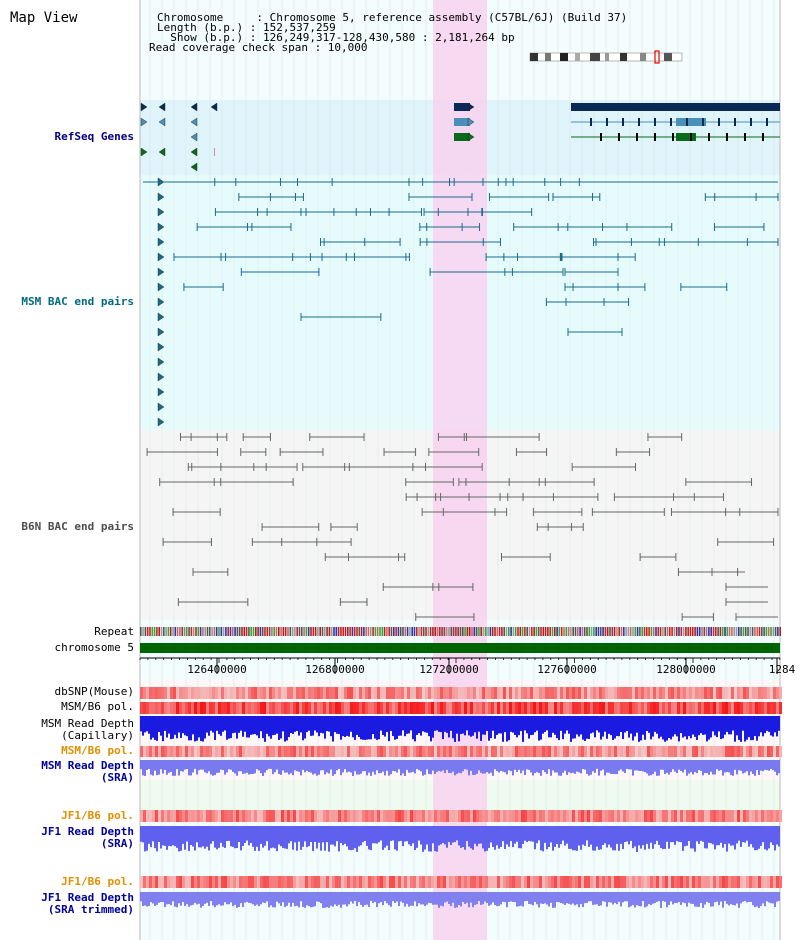 The height and width of the screenshot is (940, 800). Describe the element at coordinates (77, 526) in the screenshot. I see `track-label-b6n-bac: B6N BAC end pairs` at that location.